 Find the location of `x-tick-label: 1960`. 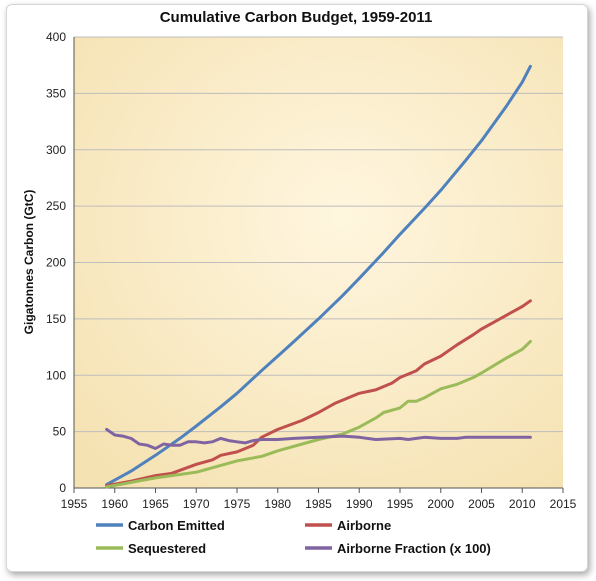

x-tick-label: 1960 is located at coordinates (114, 504).